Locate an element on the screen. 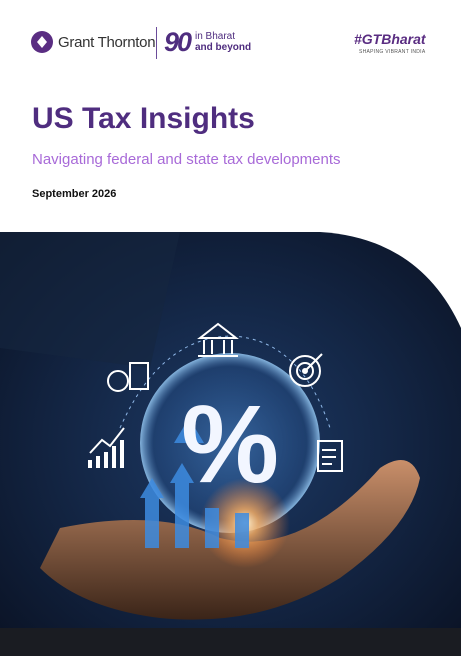 The image size is (461, 656). divider is located at coordinates (156, 43).